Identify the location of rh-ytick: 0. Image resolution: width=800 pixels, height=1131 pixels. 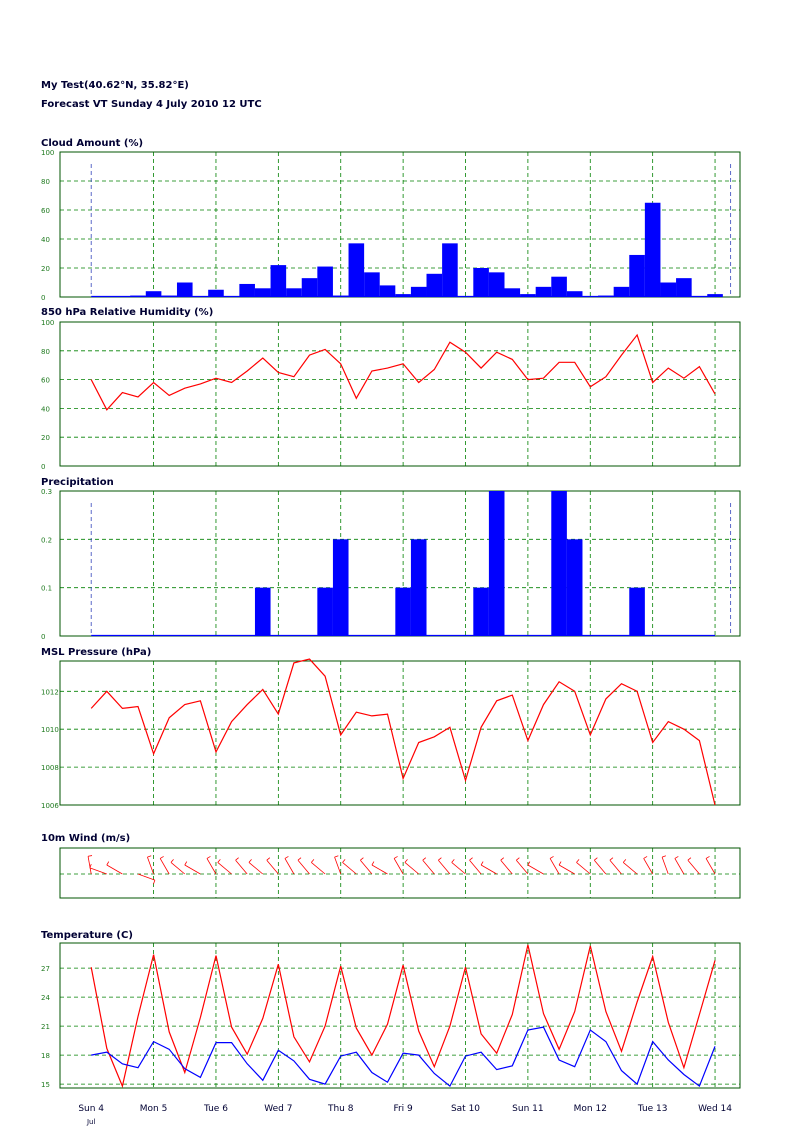
(43, 467).